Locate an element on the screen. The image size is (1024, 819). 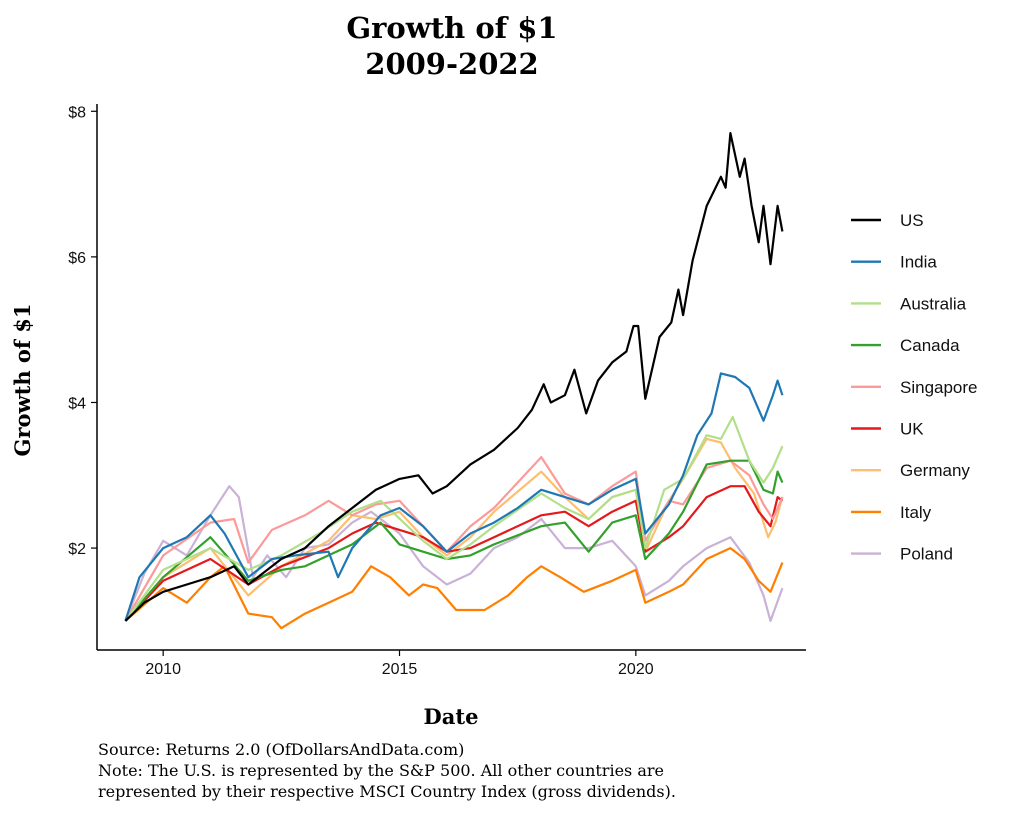
y-axis-label: Growth of $1 is located at coordinates (22, 380).